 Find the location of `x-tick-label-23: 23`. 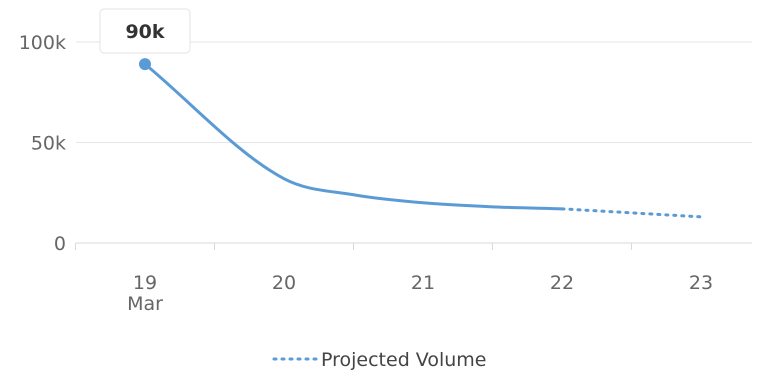

x-tick-label-23: 23 is located at coordinates (701, 283).